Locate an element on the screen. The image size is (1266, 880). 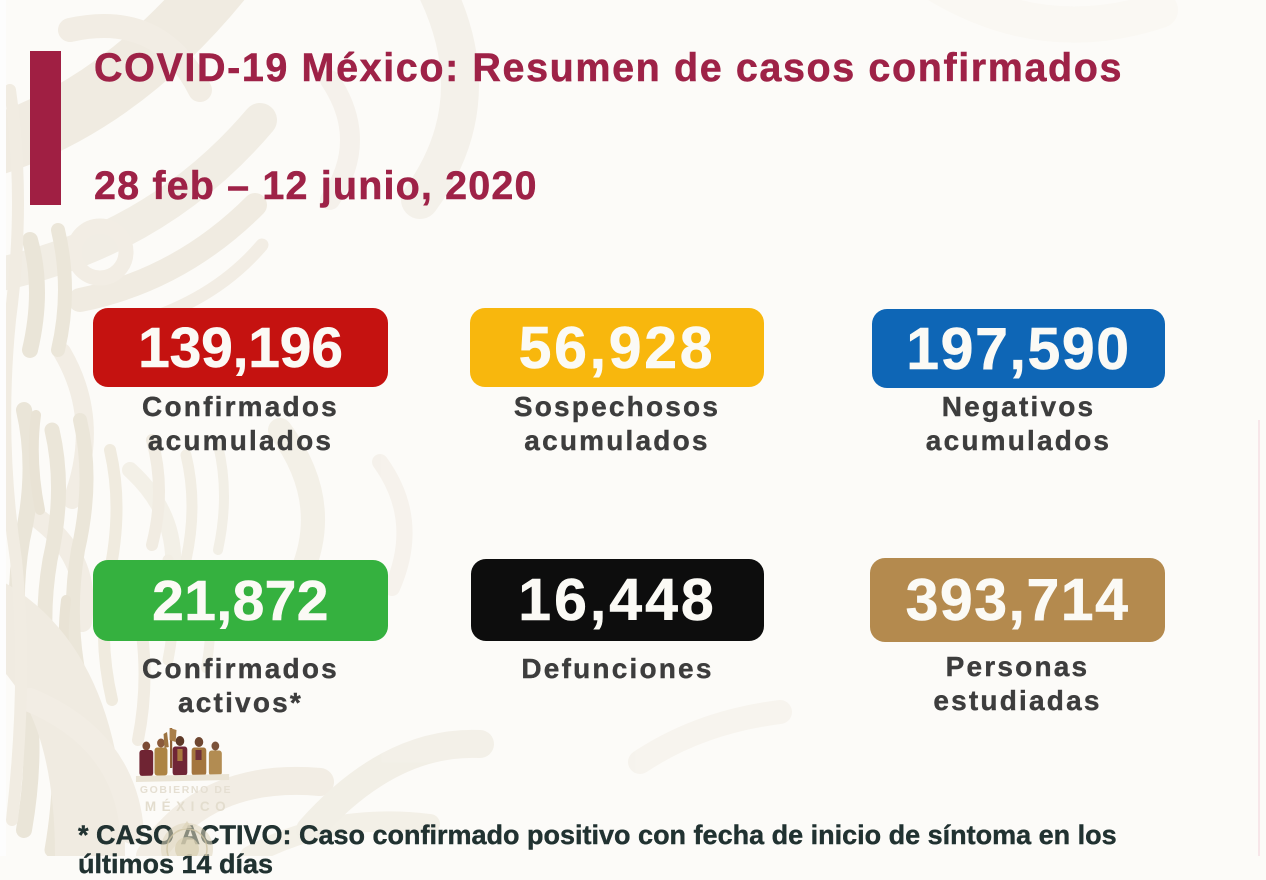
svg-text: GOBIERNO DE is located at coordinates (186, 790).